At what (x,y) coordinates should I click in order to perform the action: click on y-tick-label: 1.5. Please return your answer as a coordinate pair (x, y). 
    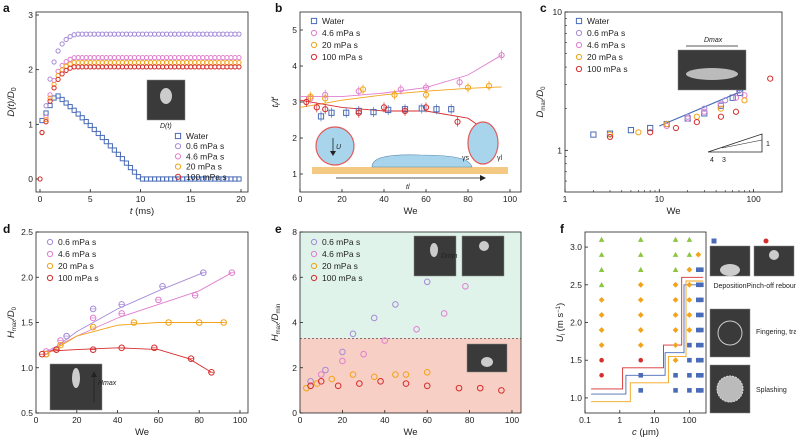
    Looking at the image, I should click on (576, 360).